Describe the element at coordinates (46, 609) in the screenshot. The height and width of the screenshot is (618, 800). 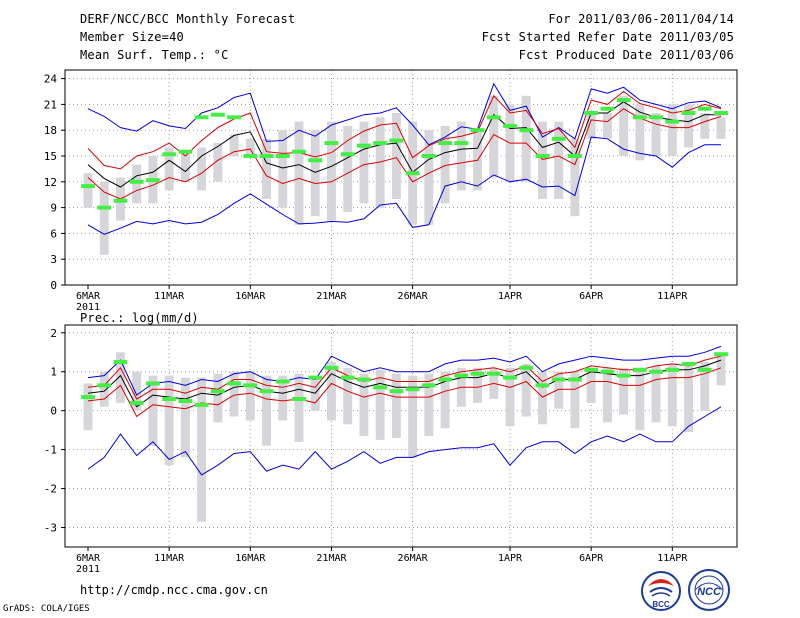
I see `grads-credit: GrADS: COLA/IGES` at that location.